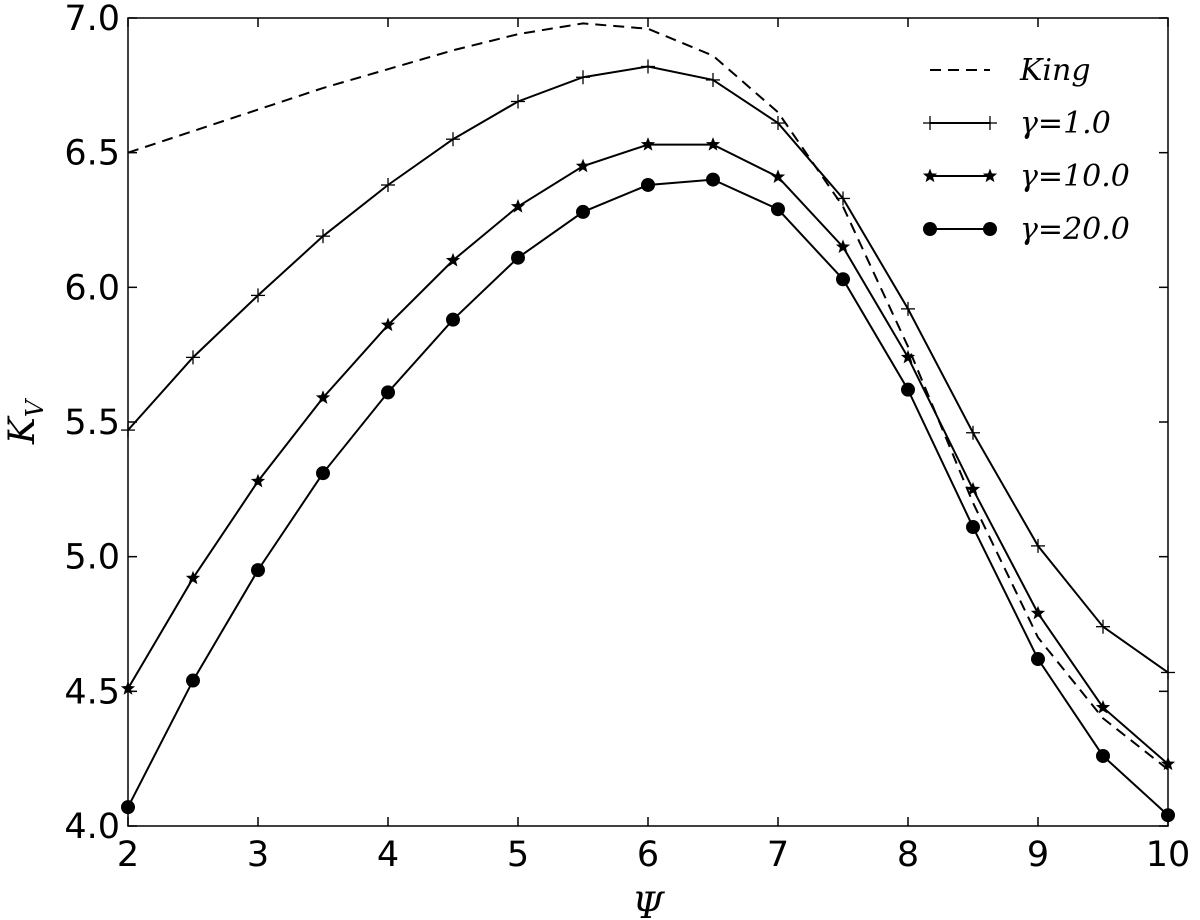  What do you see at coordinates (1038, 855) in the screenshot?
I see `x-tick-label: 9` at bounding box center [1038, 855].